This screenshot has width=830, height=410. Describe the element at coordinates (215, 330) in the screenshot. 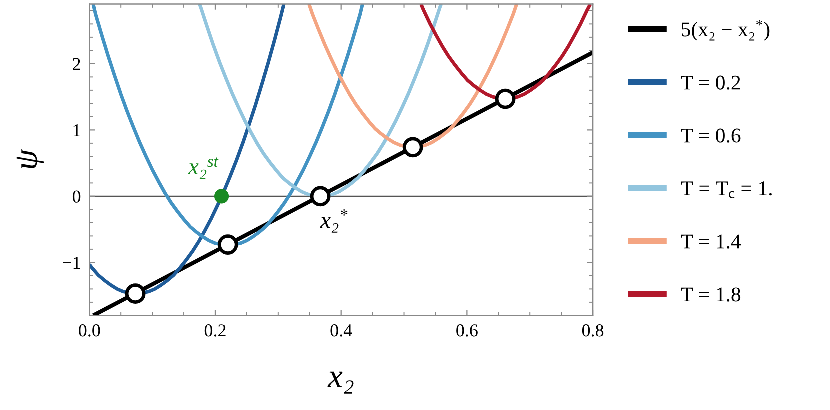

I see `x-tick-label: 0.2` at that location.